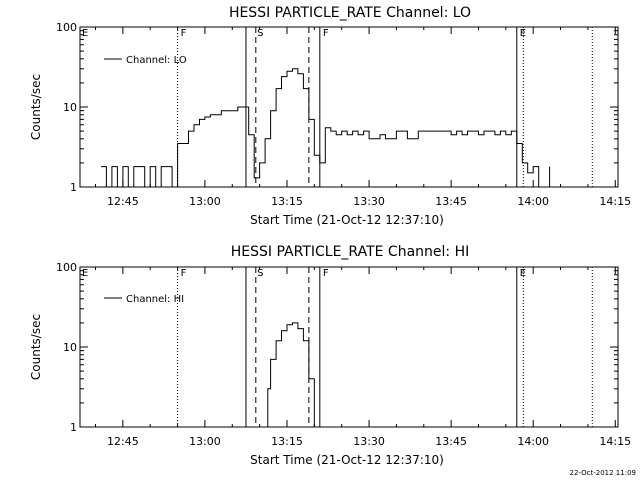 The image size is (640, 480). What do you see at coordinates (290, 375) in the screenshot?
I see `series-line-hi` at bounding box center [290, 375].